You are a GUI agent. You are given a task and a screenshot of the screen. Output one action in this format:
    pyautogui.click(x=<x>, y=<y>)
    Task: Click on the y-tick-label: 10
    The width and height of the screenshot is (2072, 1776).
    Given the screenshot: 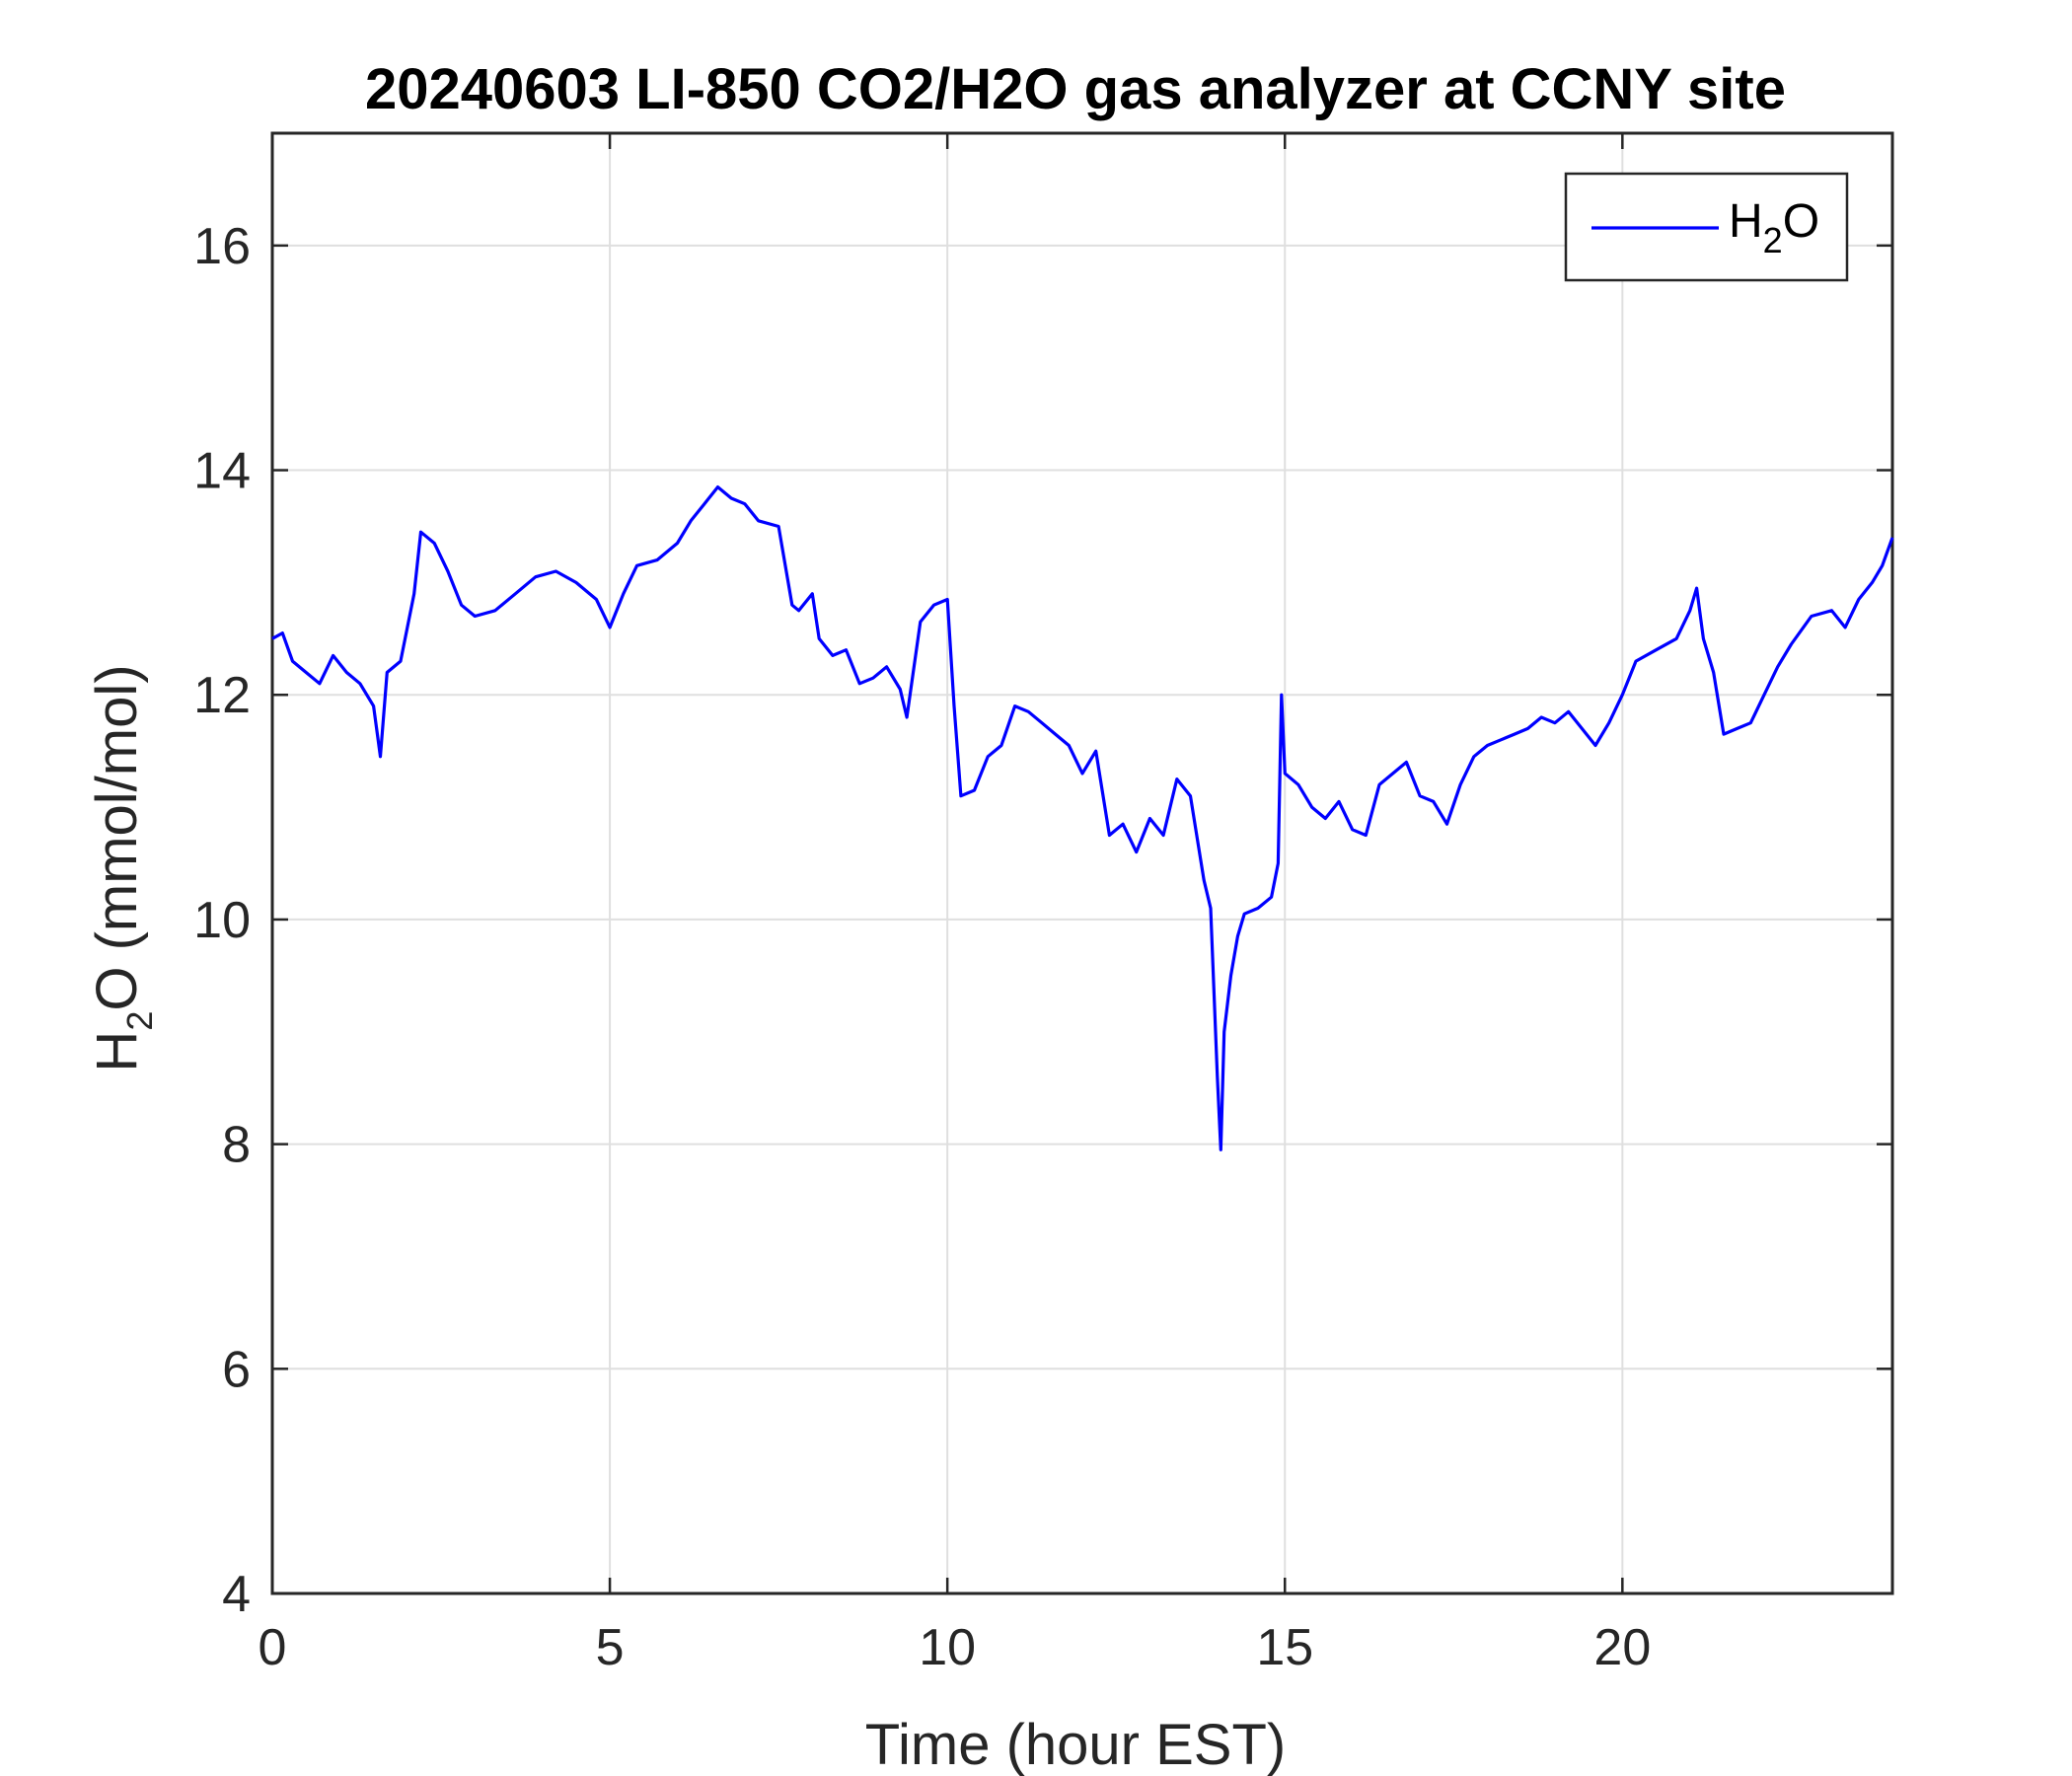 What is the action you would take?
    pyautogui.click(x=222, y=921)
    